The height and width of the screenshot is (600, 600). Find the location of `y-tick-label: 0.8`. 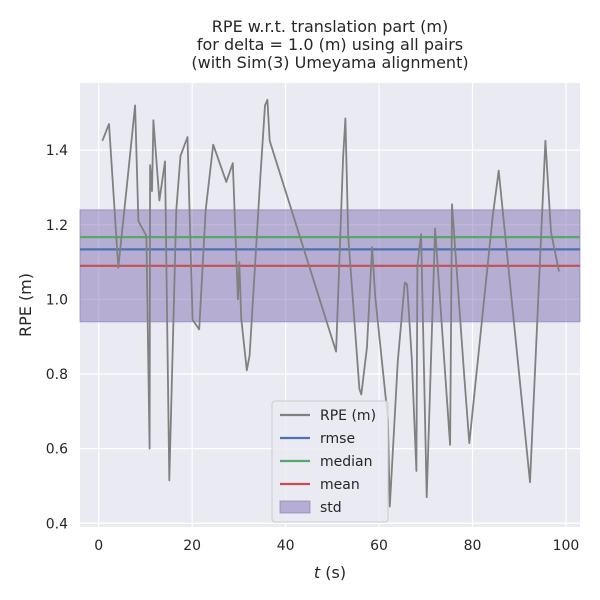

y-tick-label: 0.8 is located at coordinates (57, 375).